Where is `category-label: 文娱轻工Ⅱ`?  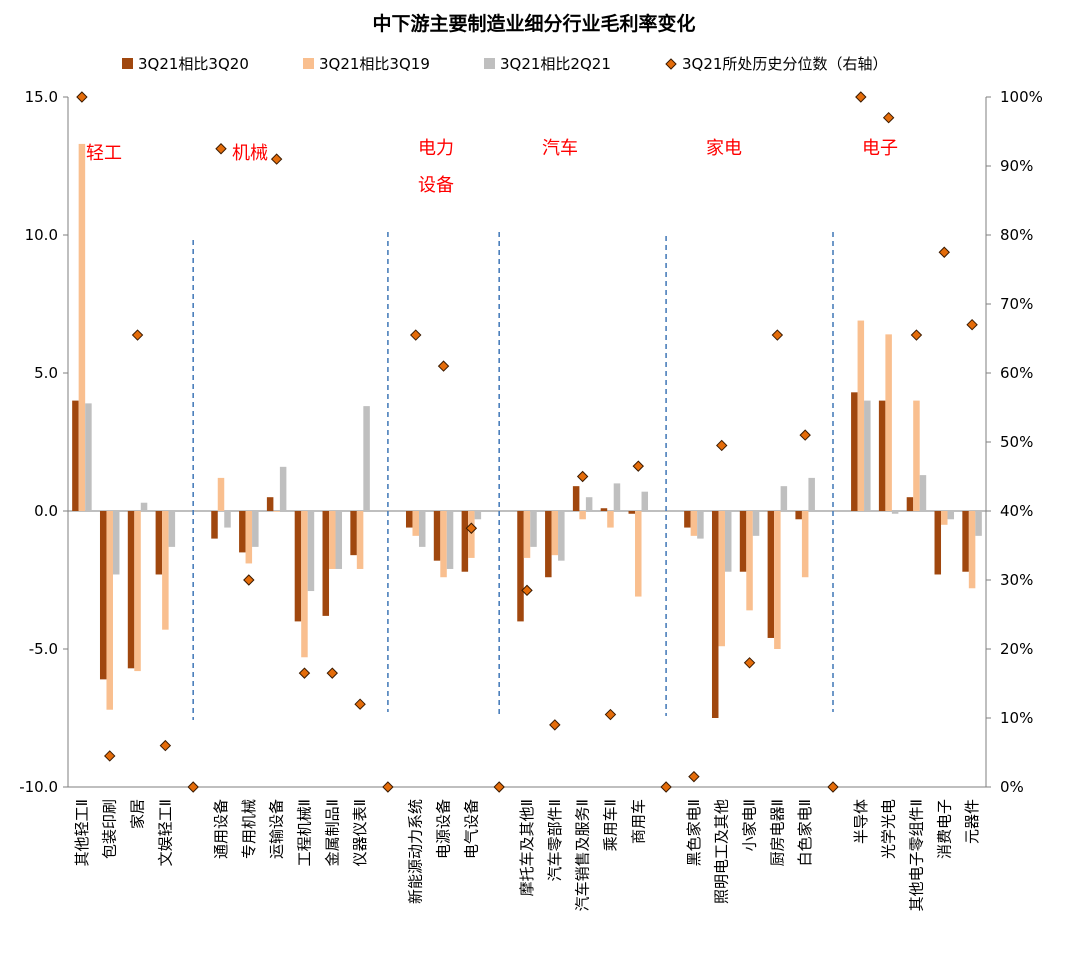
category-label: 文娱轻工Ⅱ is located at coordinates (165, 832).